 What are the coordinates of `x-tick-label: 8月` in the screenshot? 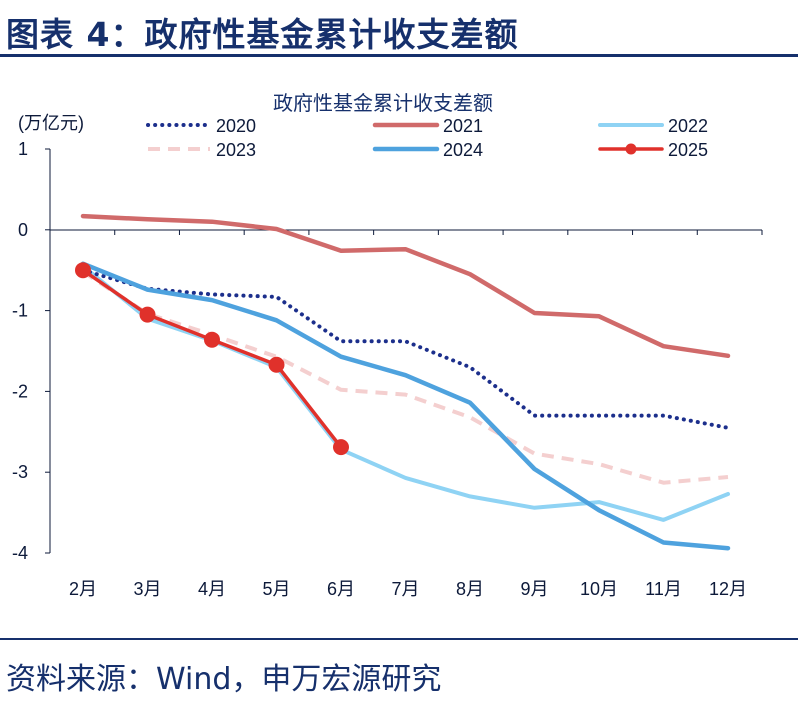 It's located at (470, 589).